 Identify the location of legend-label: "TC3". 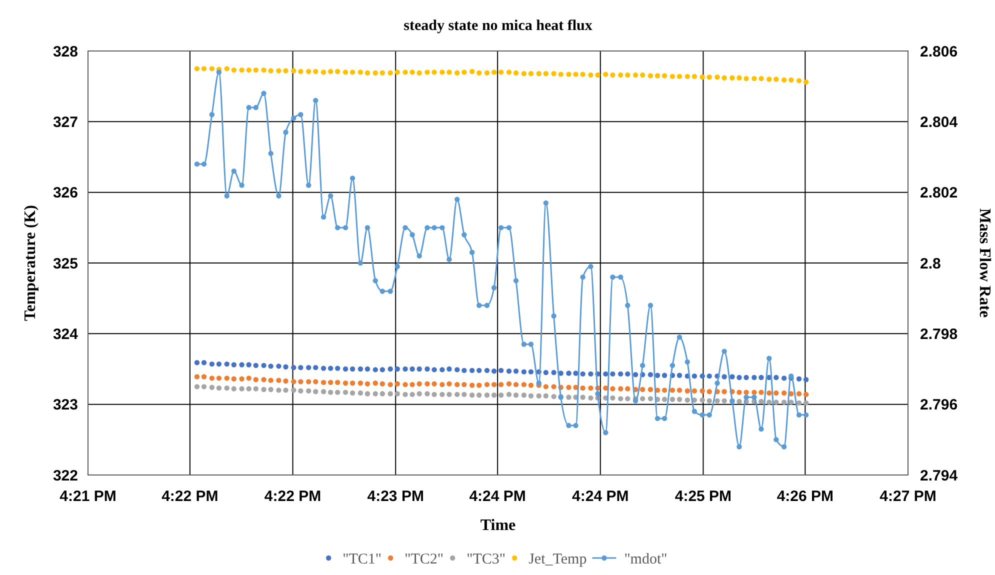
(486, 559).